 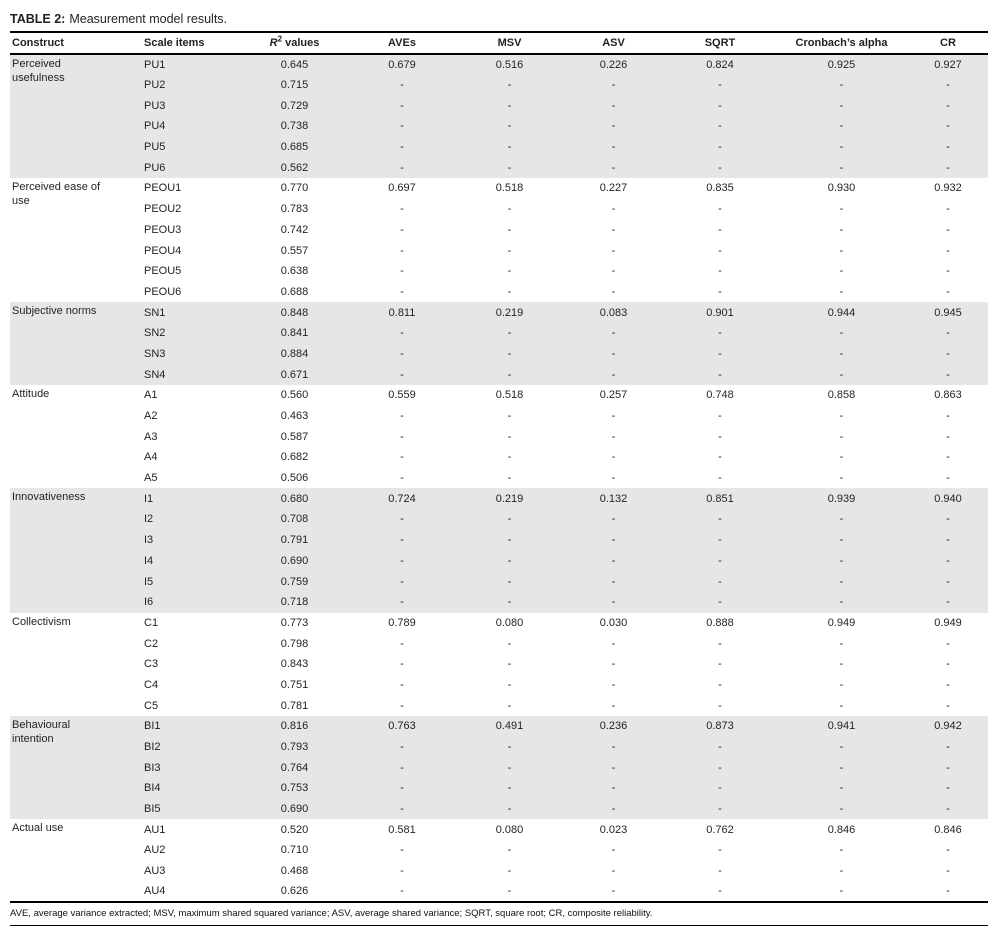 What do you see at coordinates (499, 457) in the screenshot?
I see `table-row: A4 0.682 - - - - - -` at bounding box center [499, 457].